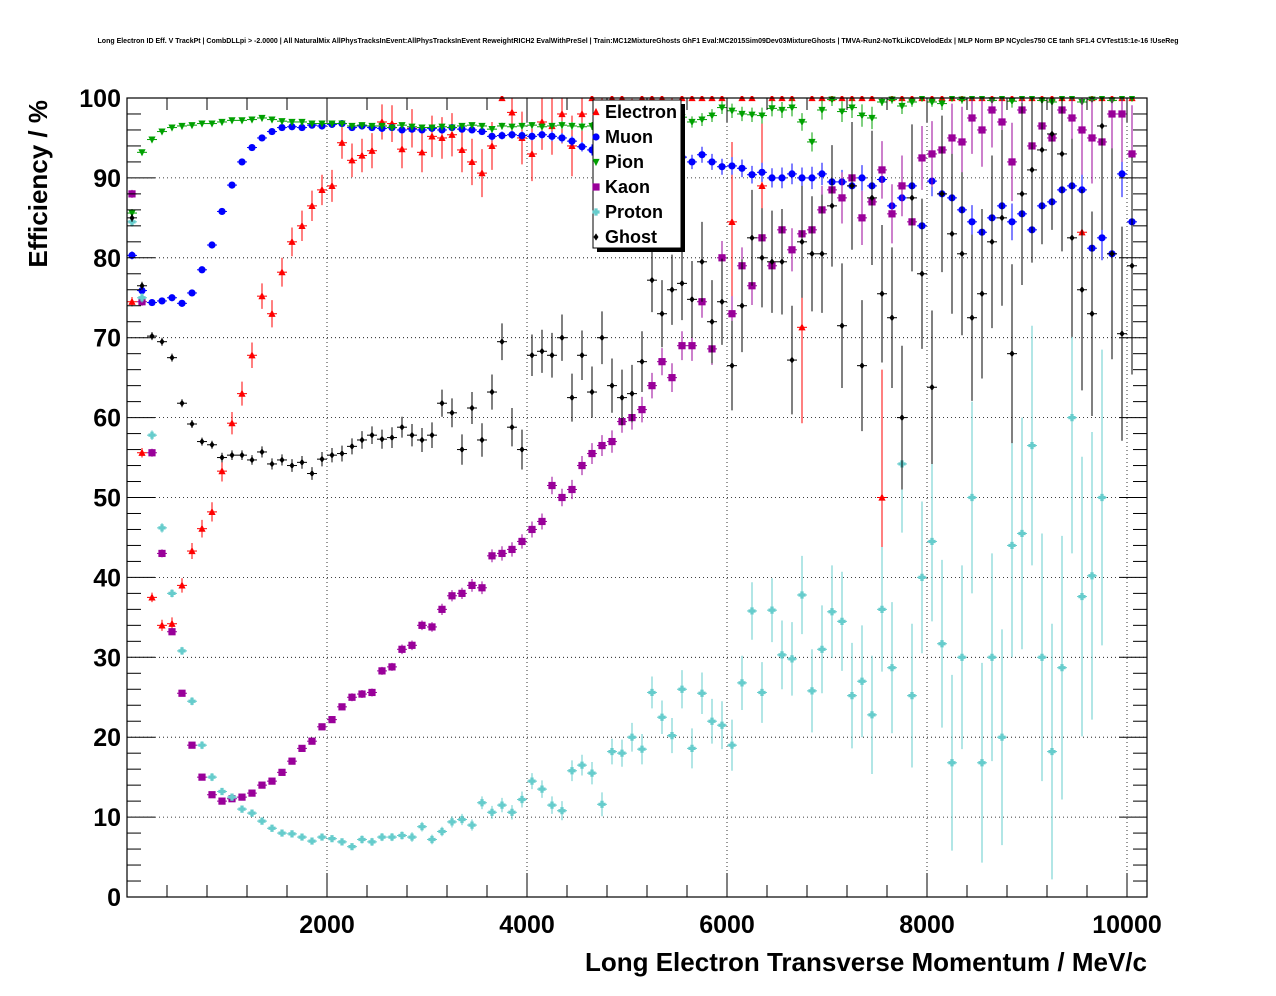 The width and height of the screenshot is (1276, 996). Describe the element at coordinates (107, 259) in the screenshot. I see `y-tick-label: 80` at that location.